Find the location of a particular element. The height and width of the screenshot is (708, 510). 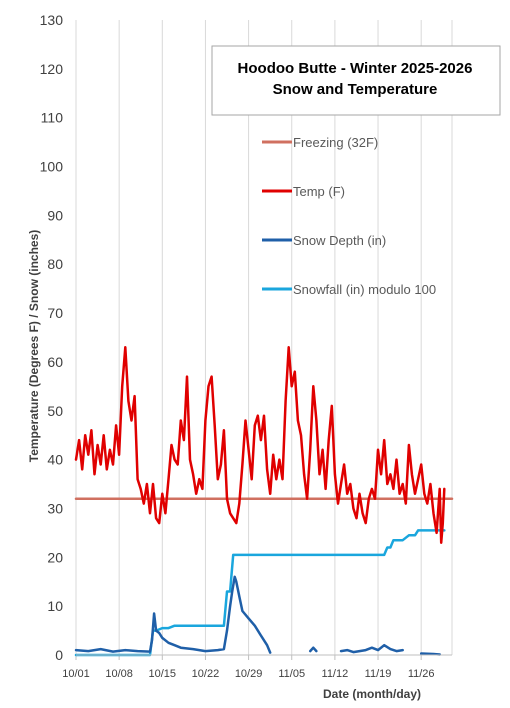

x-tick-label: 10/15 is located at coordinates (163, 674).